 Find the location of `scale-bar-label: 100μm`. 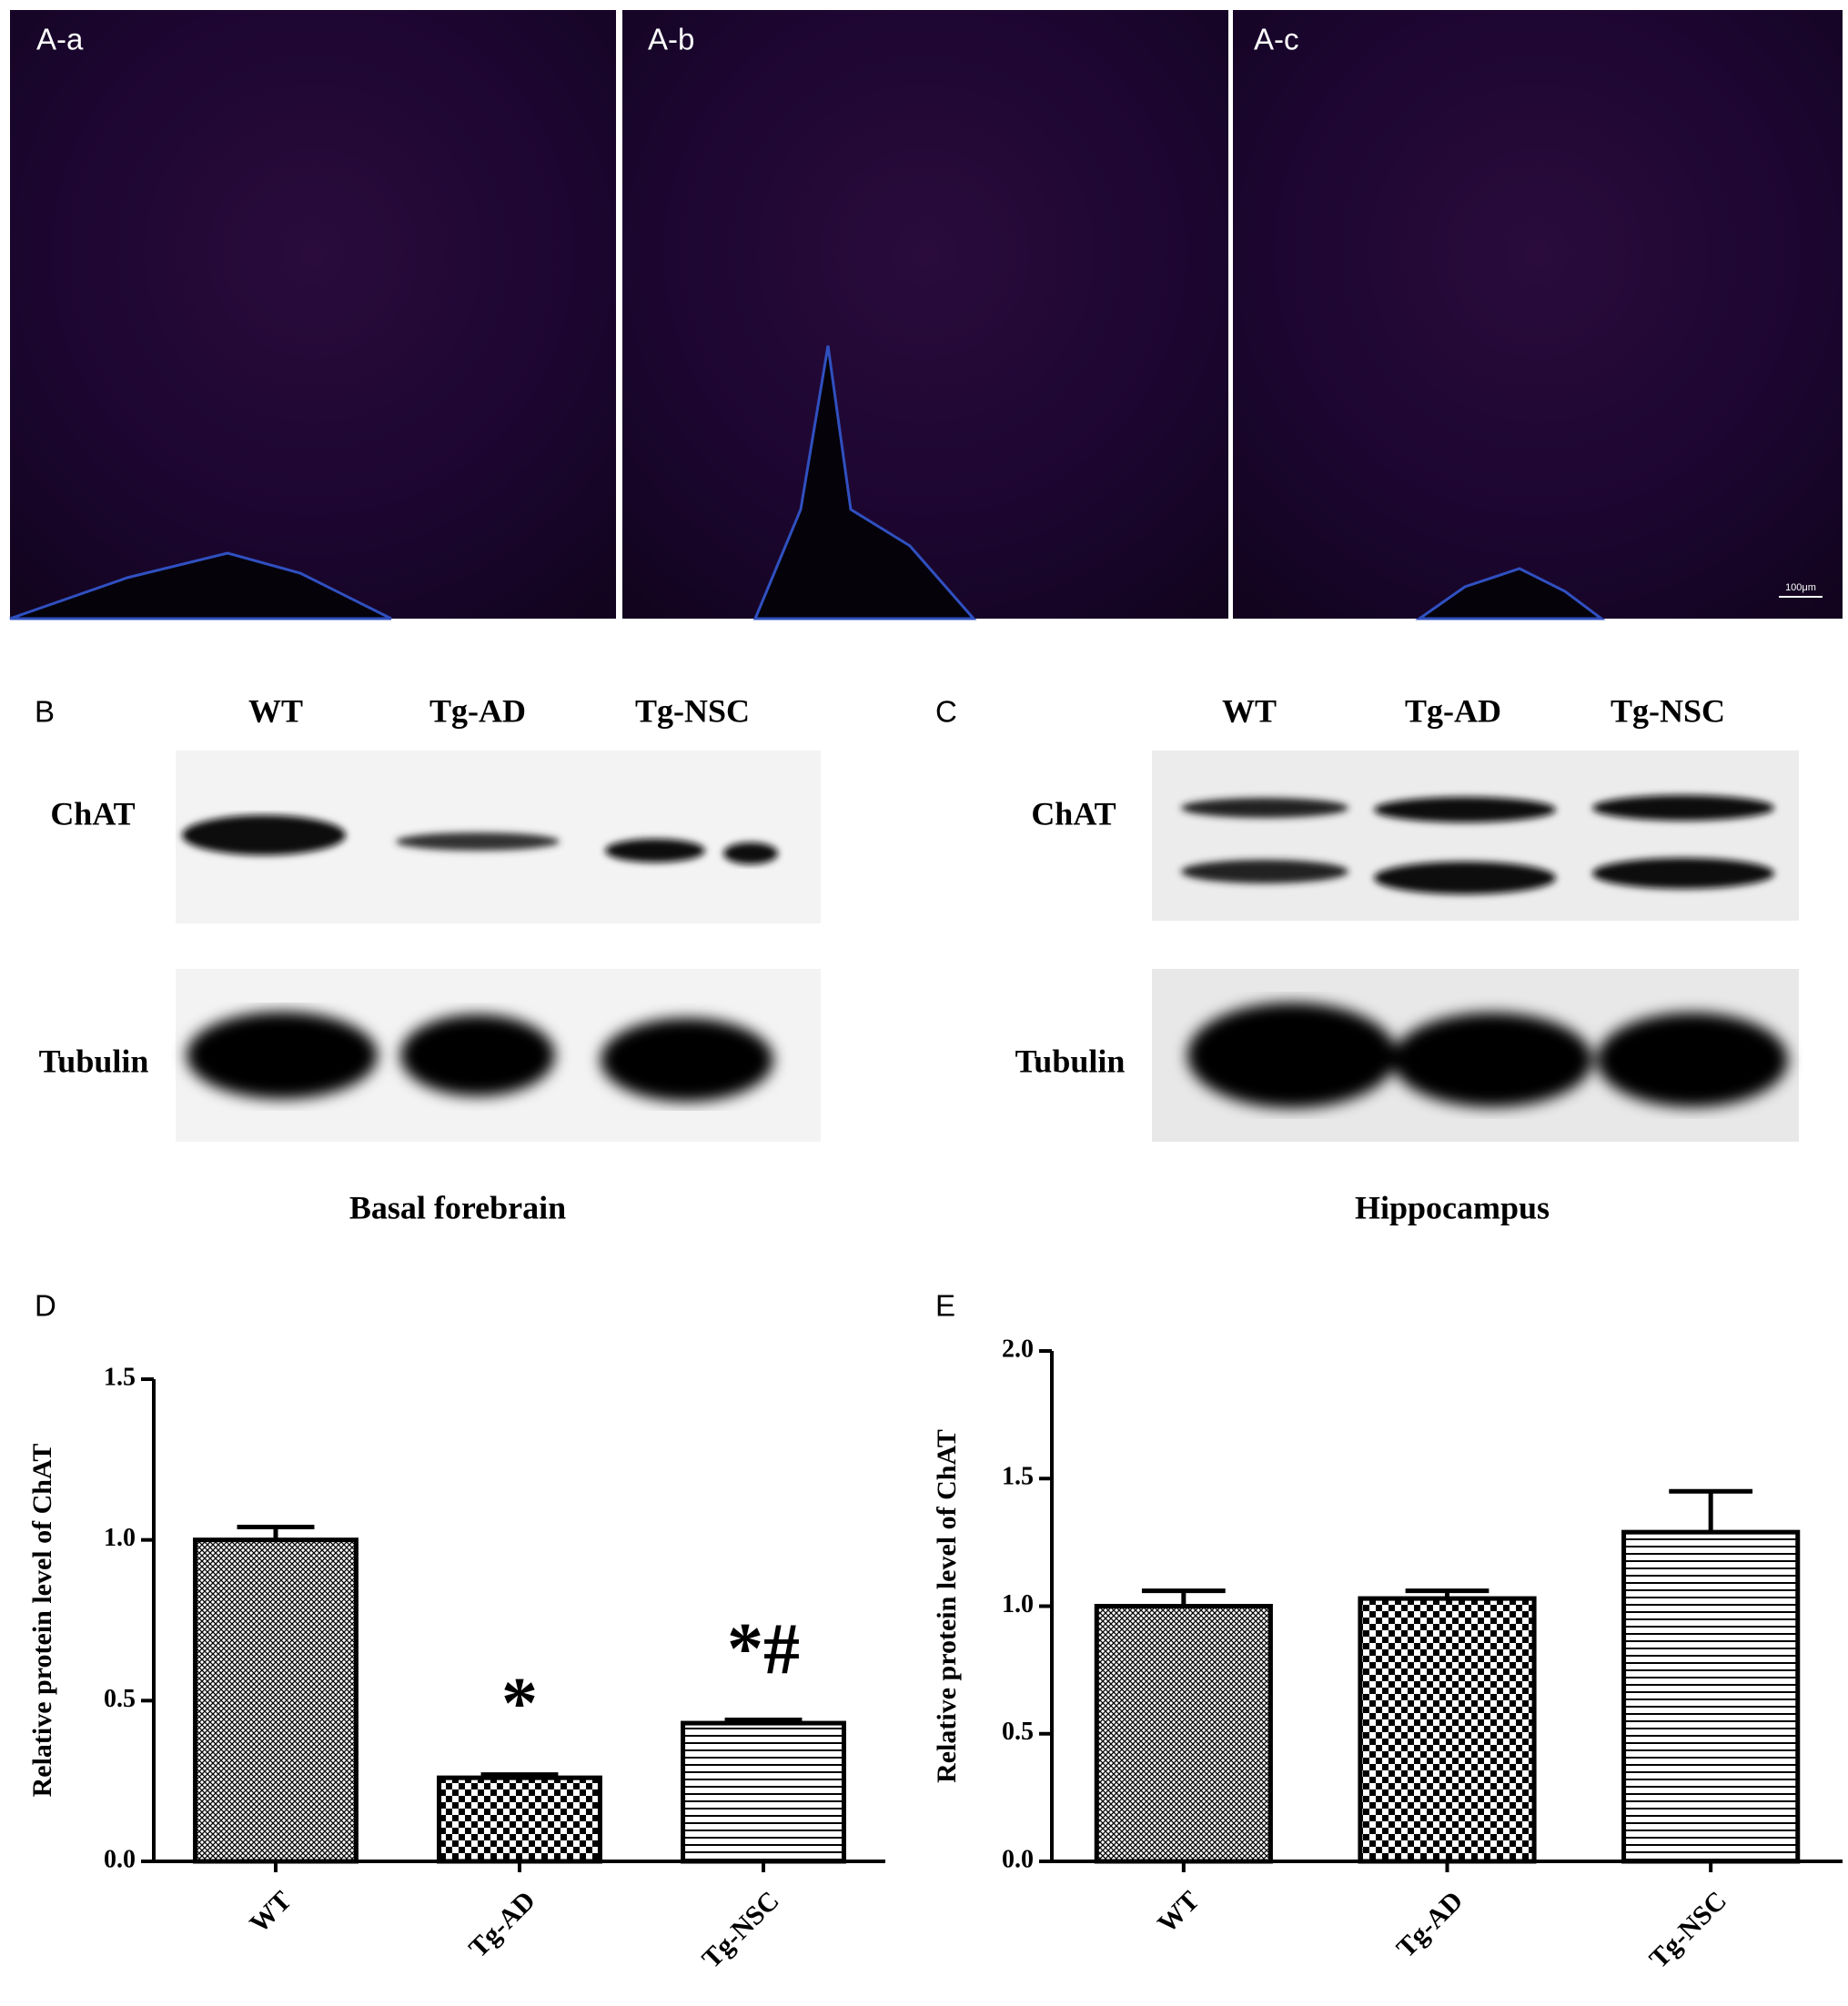

scale-bar-label: 100μm is located at coordinates (1800, 587).